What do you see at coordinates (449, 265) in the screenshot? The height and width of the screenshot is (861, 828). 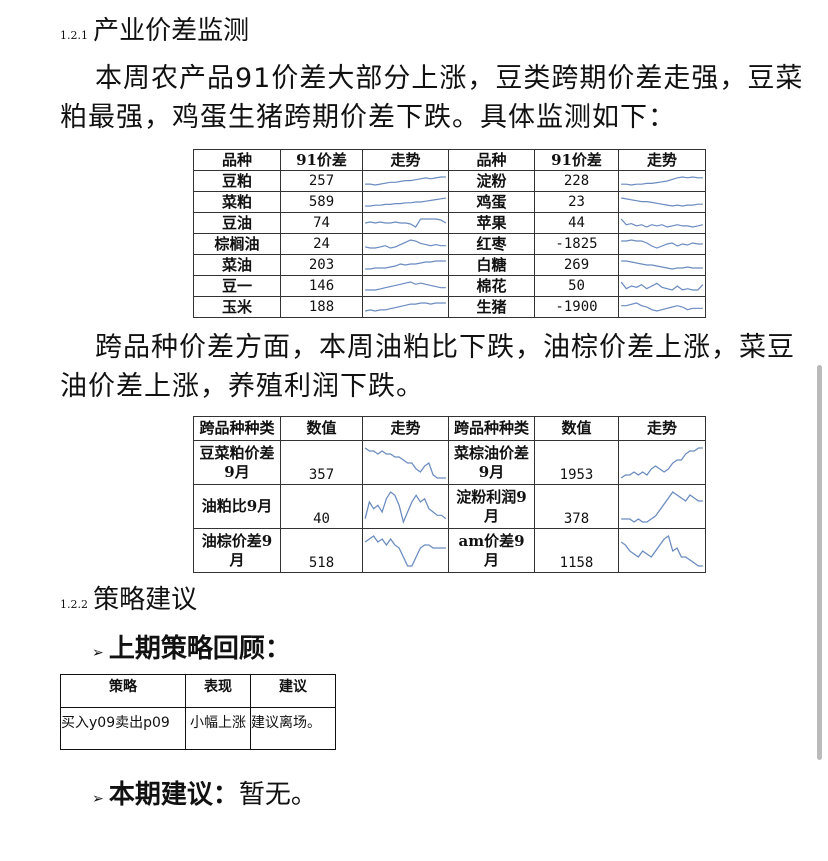 I see `table-row: 菜油 203 白糖 269` at bounding box center [449, 265].